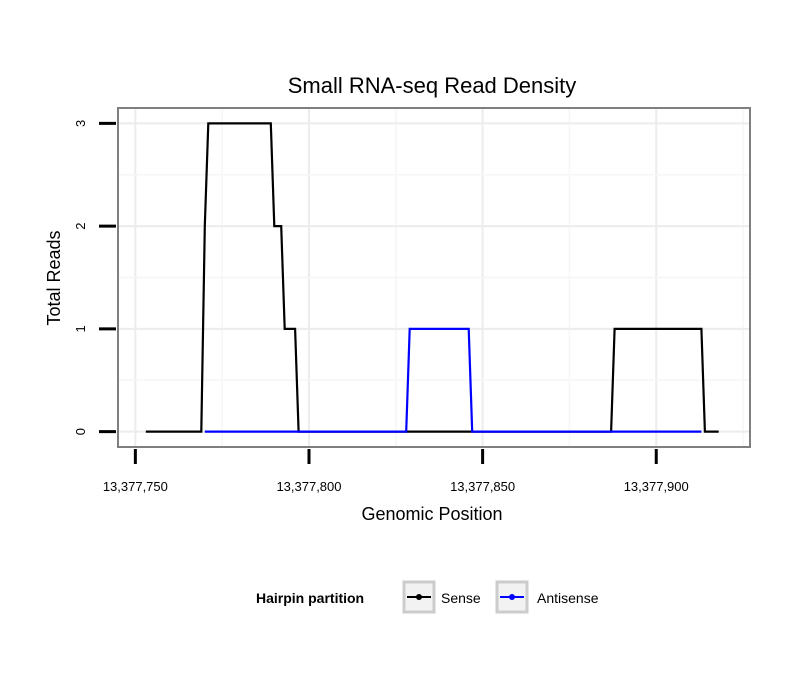 This screenshot has height=690, width=810. I want to click on x-tick-label: 13,377,850, so click(482, 486).